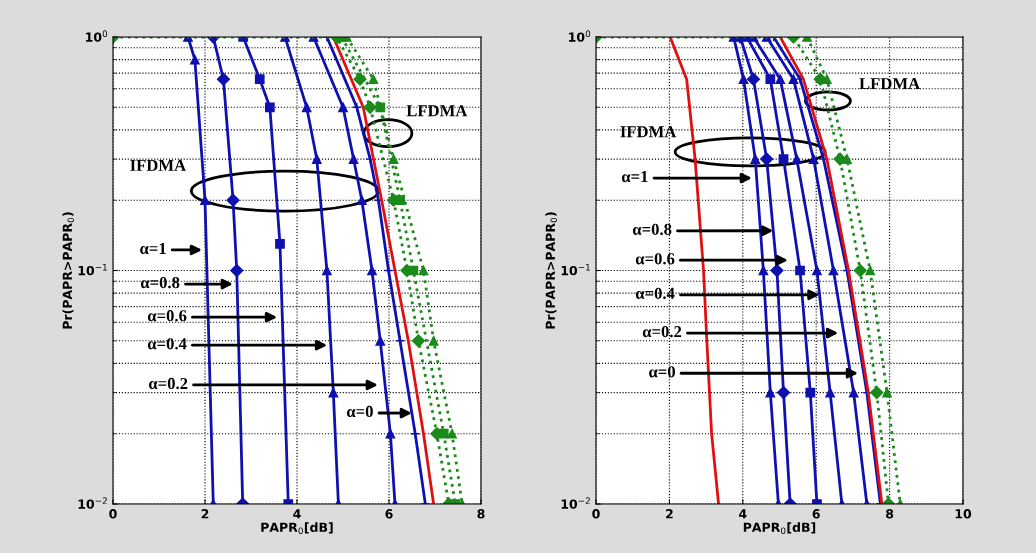 The height and width of the screenshot is (553, 1036). I want to click on x-tick-label: 10, so click(963, 514).